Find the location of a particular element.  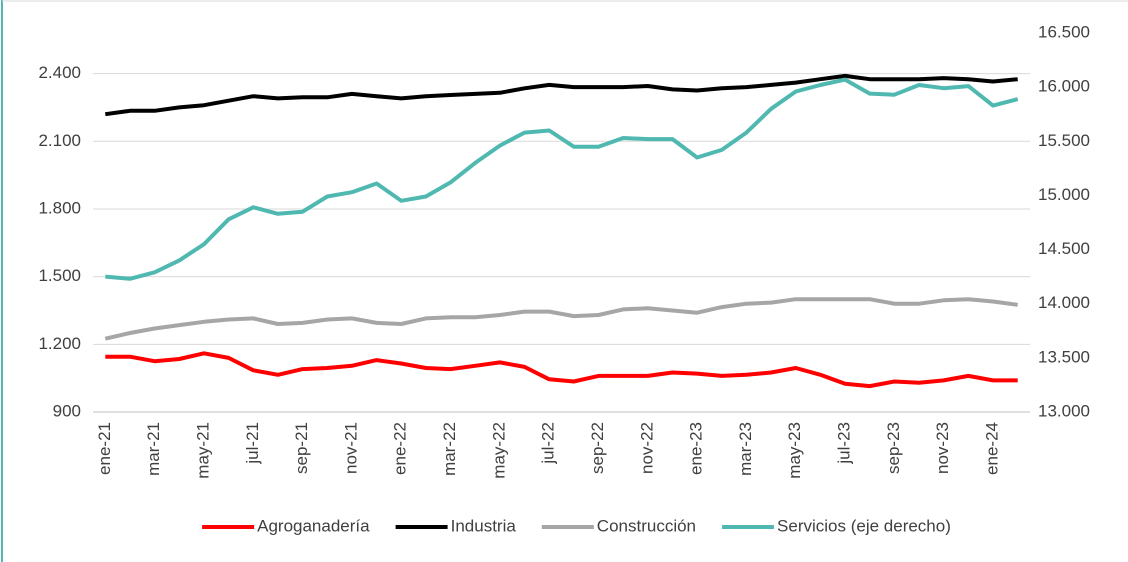

x-tick-label: sep-23 is located at coordinates (893, 448).